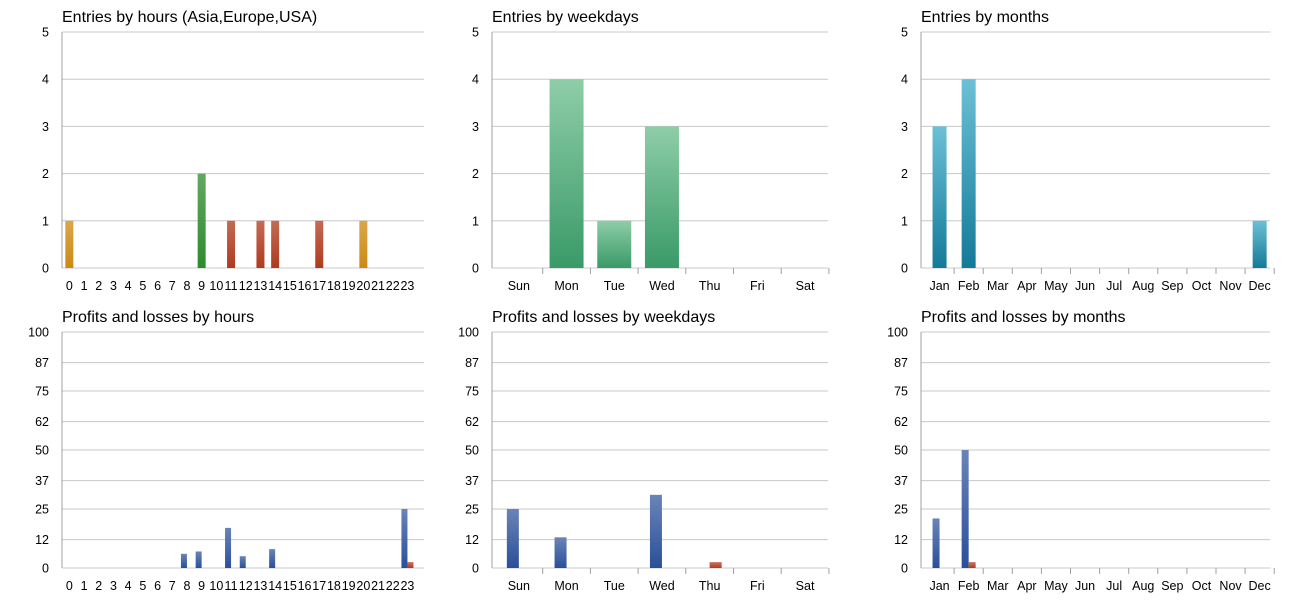 The width and height of the screenshot is (1290, 600). What do you see at coordinates (407, 286) in the screenshot?
I see `x-tick-label: 23` at bounding box center [407, 286].